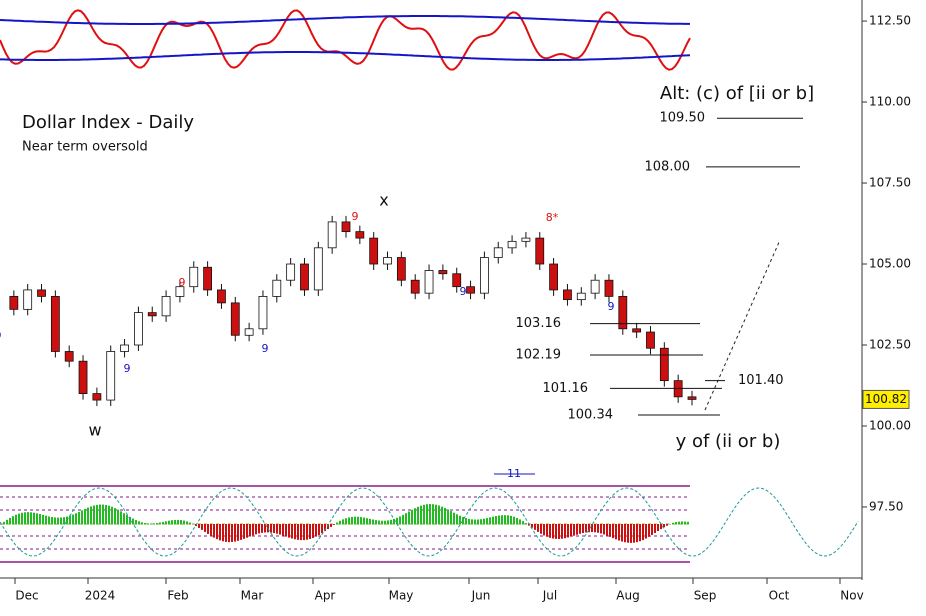 This screenshot has height=616, width=926. Describe the element at coordinates (890, 21) in the screenshot. I see `y-tick-label: 112.50` at that location.